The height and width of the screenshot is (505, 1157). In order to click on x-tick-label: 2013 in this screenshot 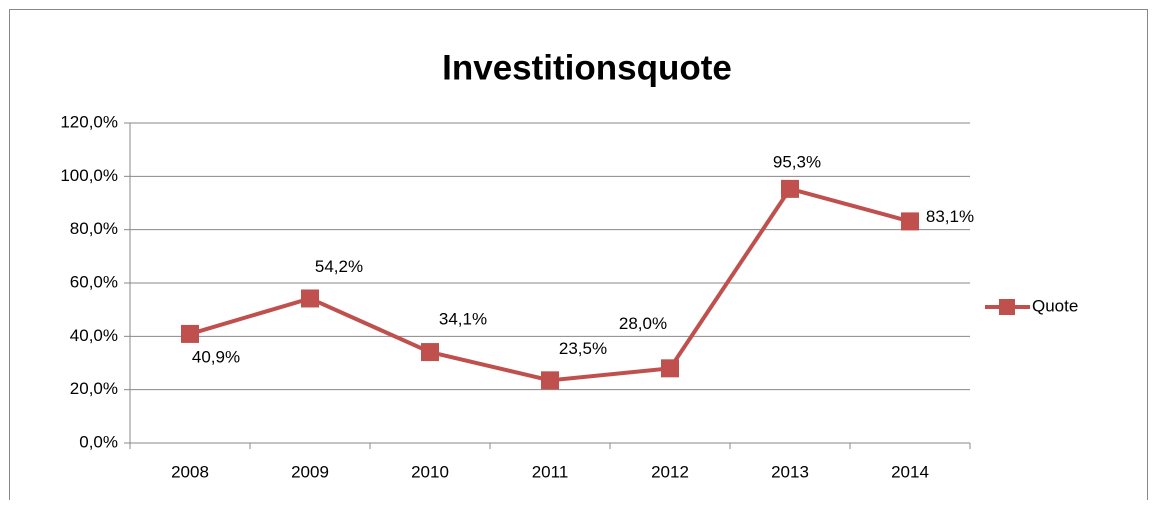, I will do `click(790, 471)`.